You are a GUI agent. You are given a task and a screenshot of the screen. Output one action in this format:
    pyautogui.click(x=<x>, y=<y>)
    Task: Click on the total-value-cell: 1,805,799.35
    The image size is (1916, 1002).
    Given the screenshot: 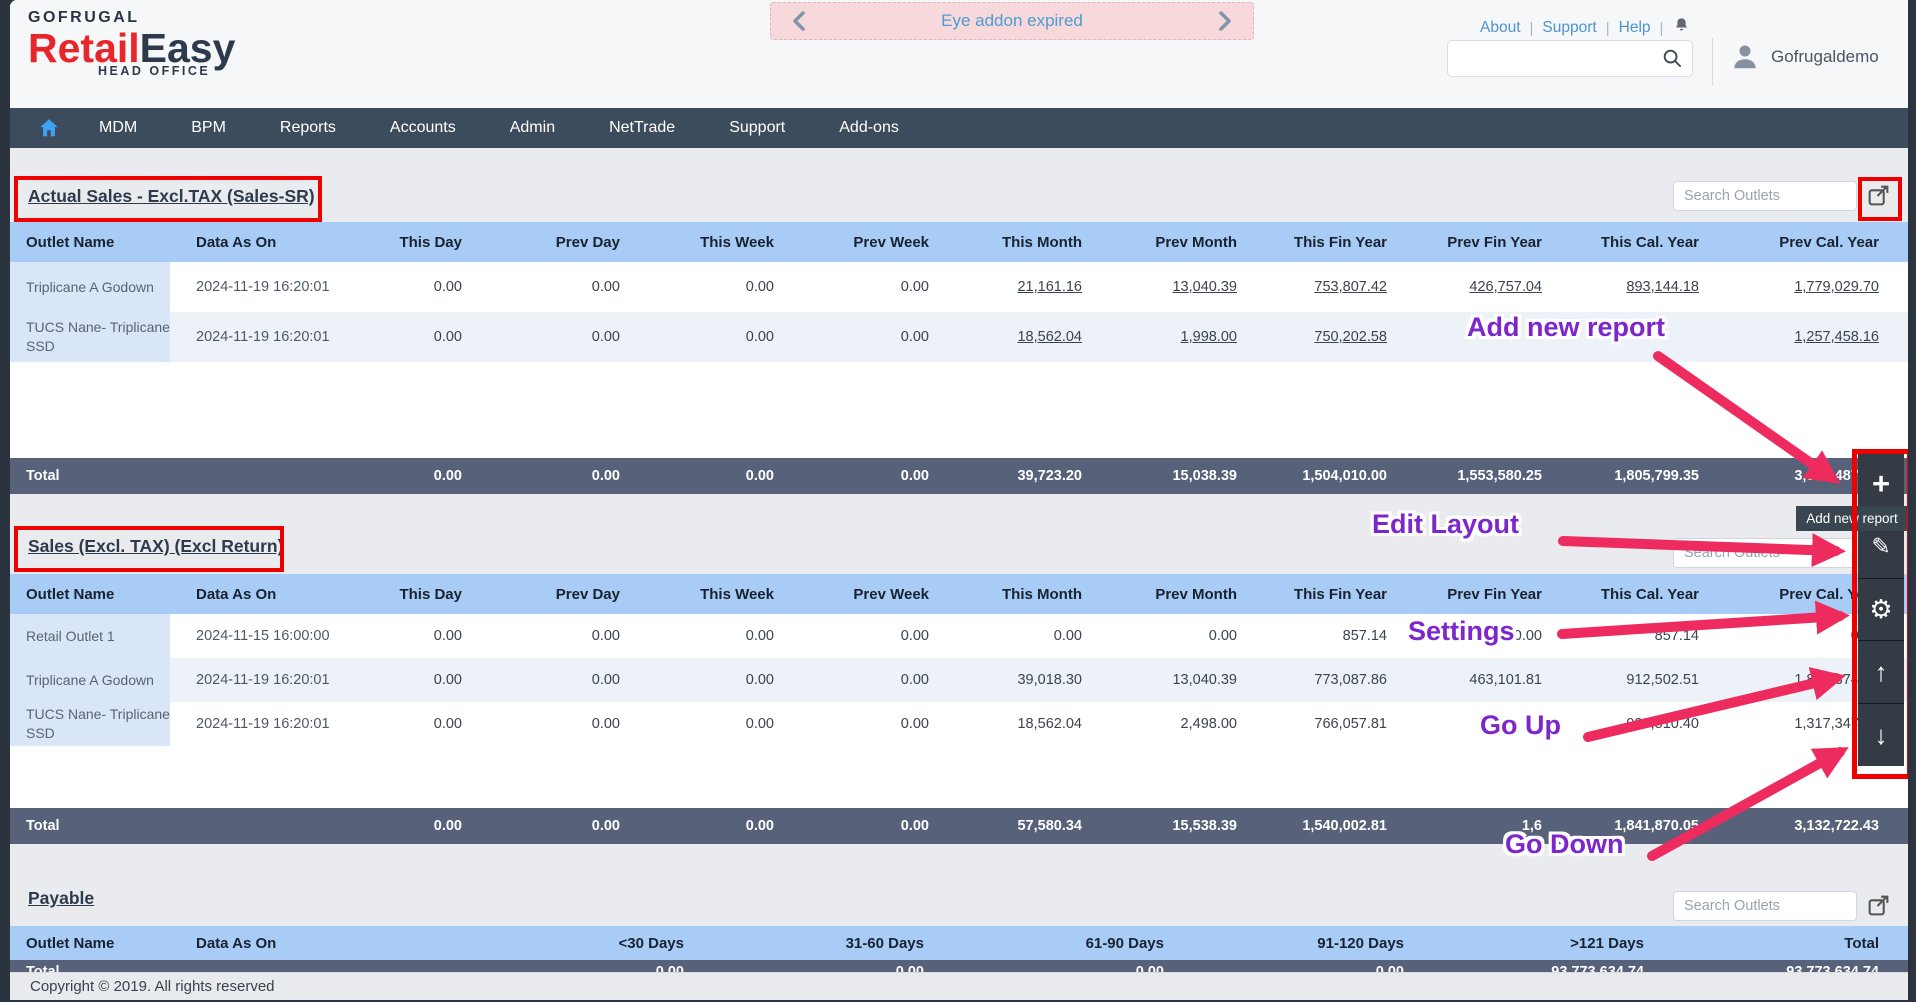 What is the action you would take?
    pyautogui.click(x=1646, y=476)
    